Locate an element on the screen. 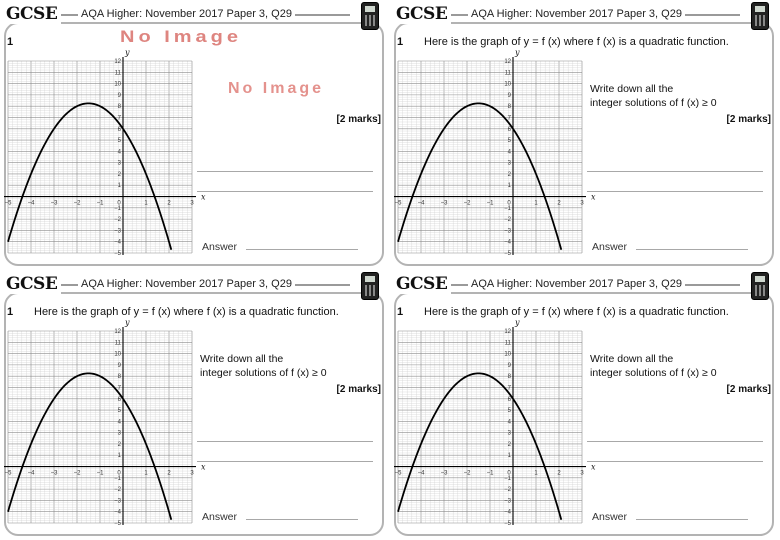 Image resolution: width=780 pixels, height=540 pixels. y-tick-label: 5 is located at coordinates (120, 141).